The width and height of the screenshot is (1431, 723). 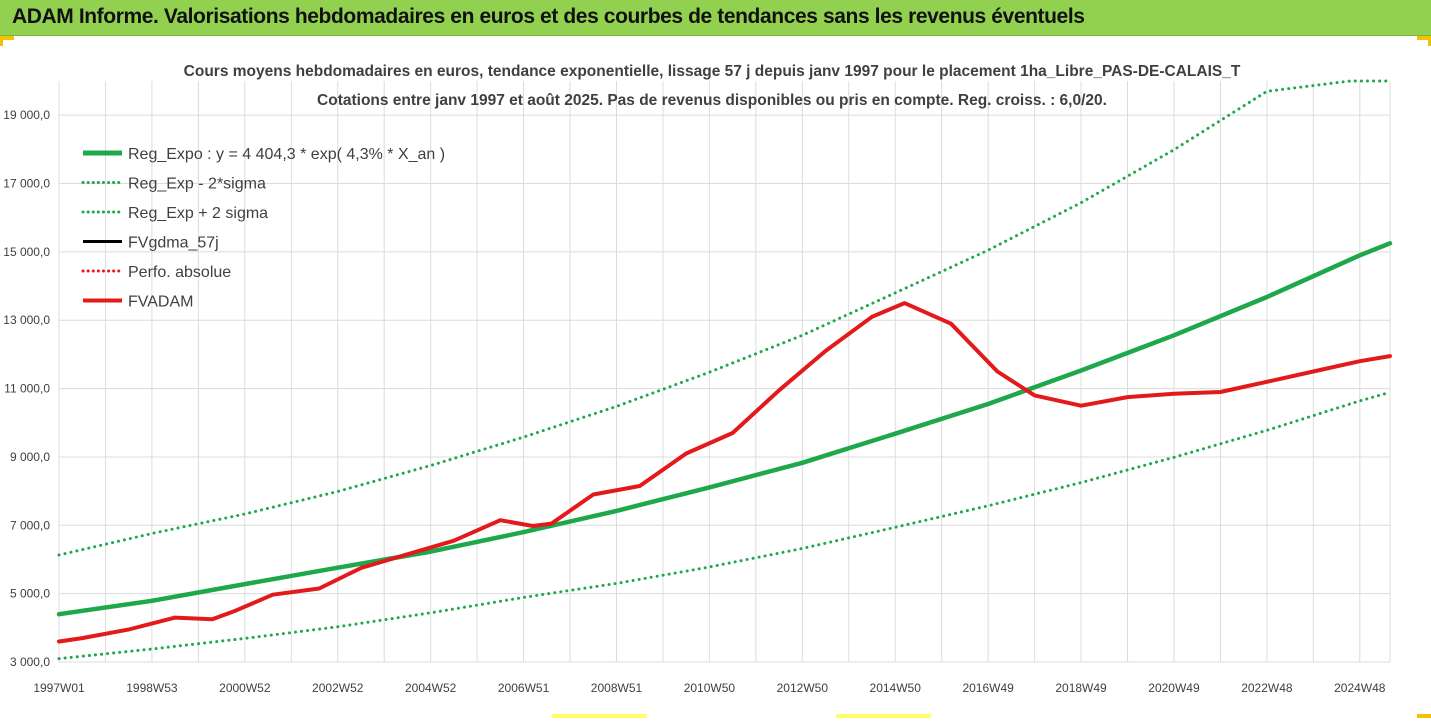 I want to click on x-tick-label: 2020W49, so click(x=1174, y=688).